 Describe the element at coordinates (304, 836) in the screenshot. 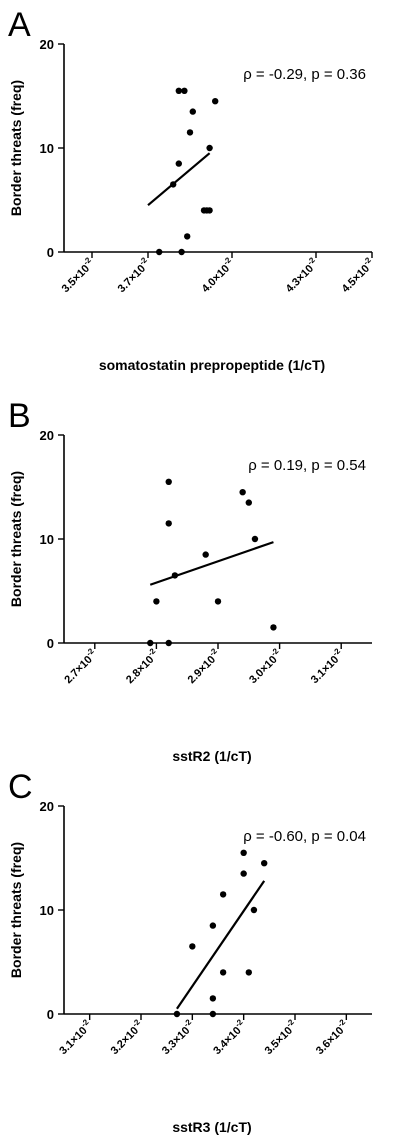

I see `correlation-annotation: ρ = -0.60, p = 0.04` at that location.